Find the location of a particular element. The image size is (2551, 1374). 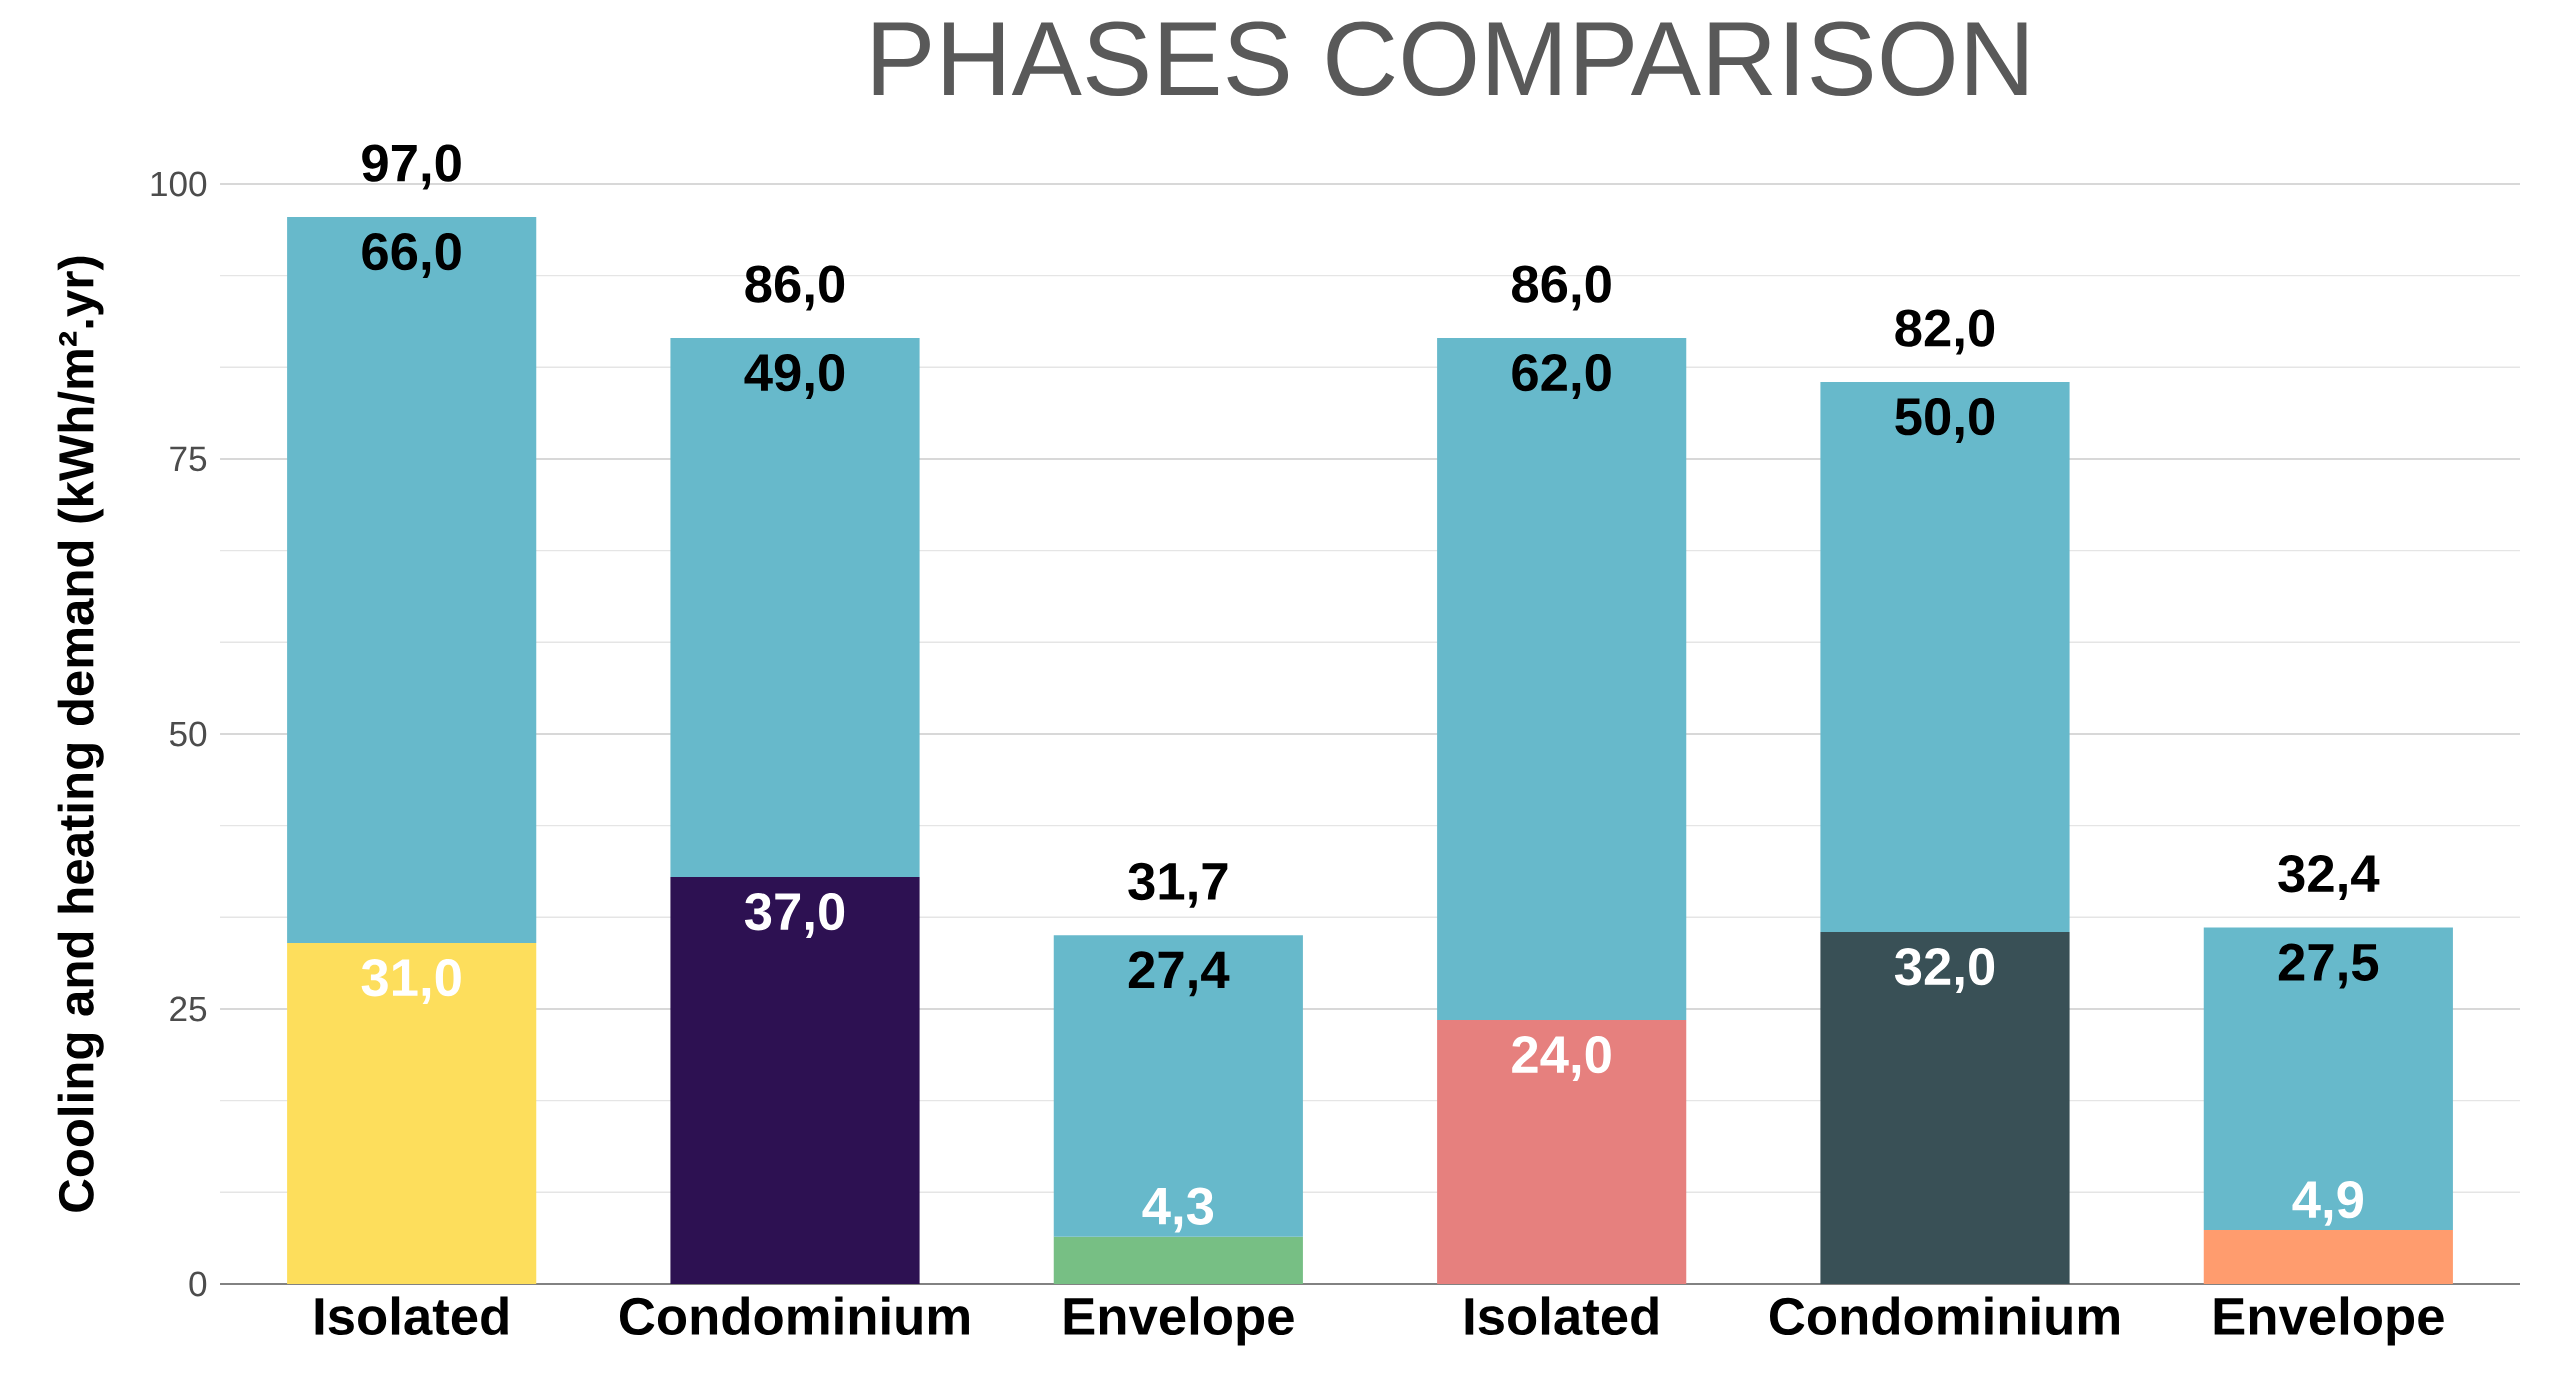

y-tick-label: 75 is located at coordinates (188, 459).